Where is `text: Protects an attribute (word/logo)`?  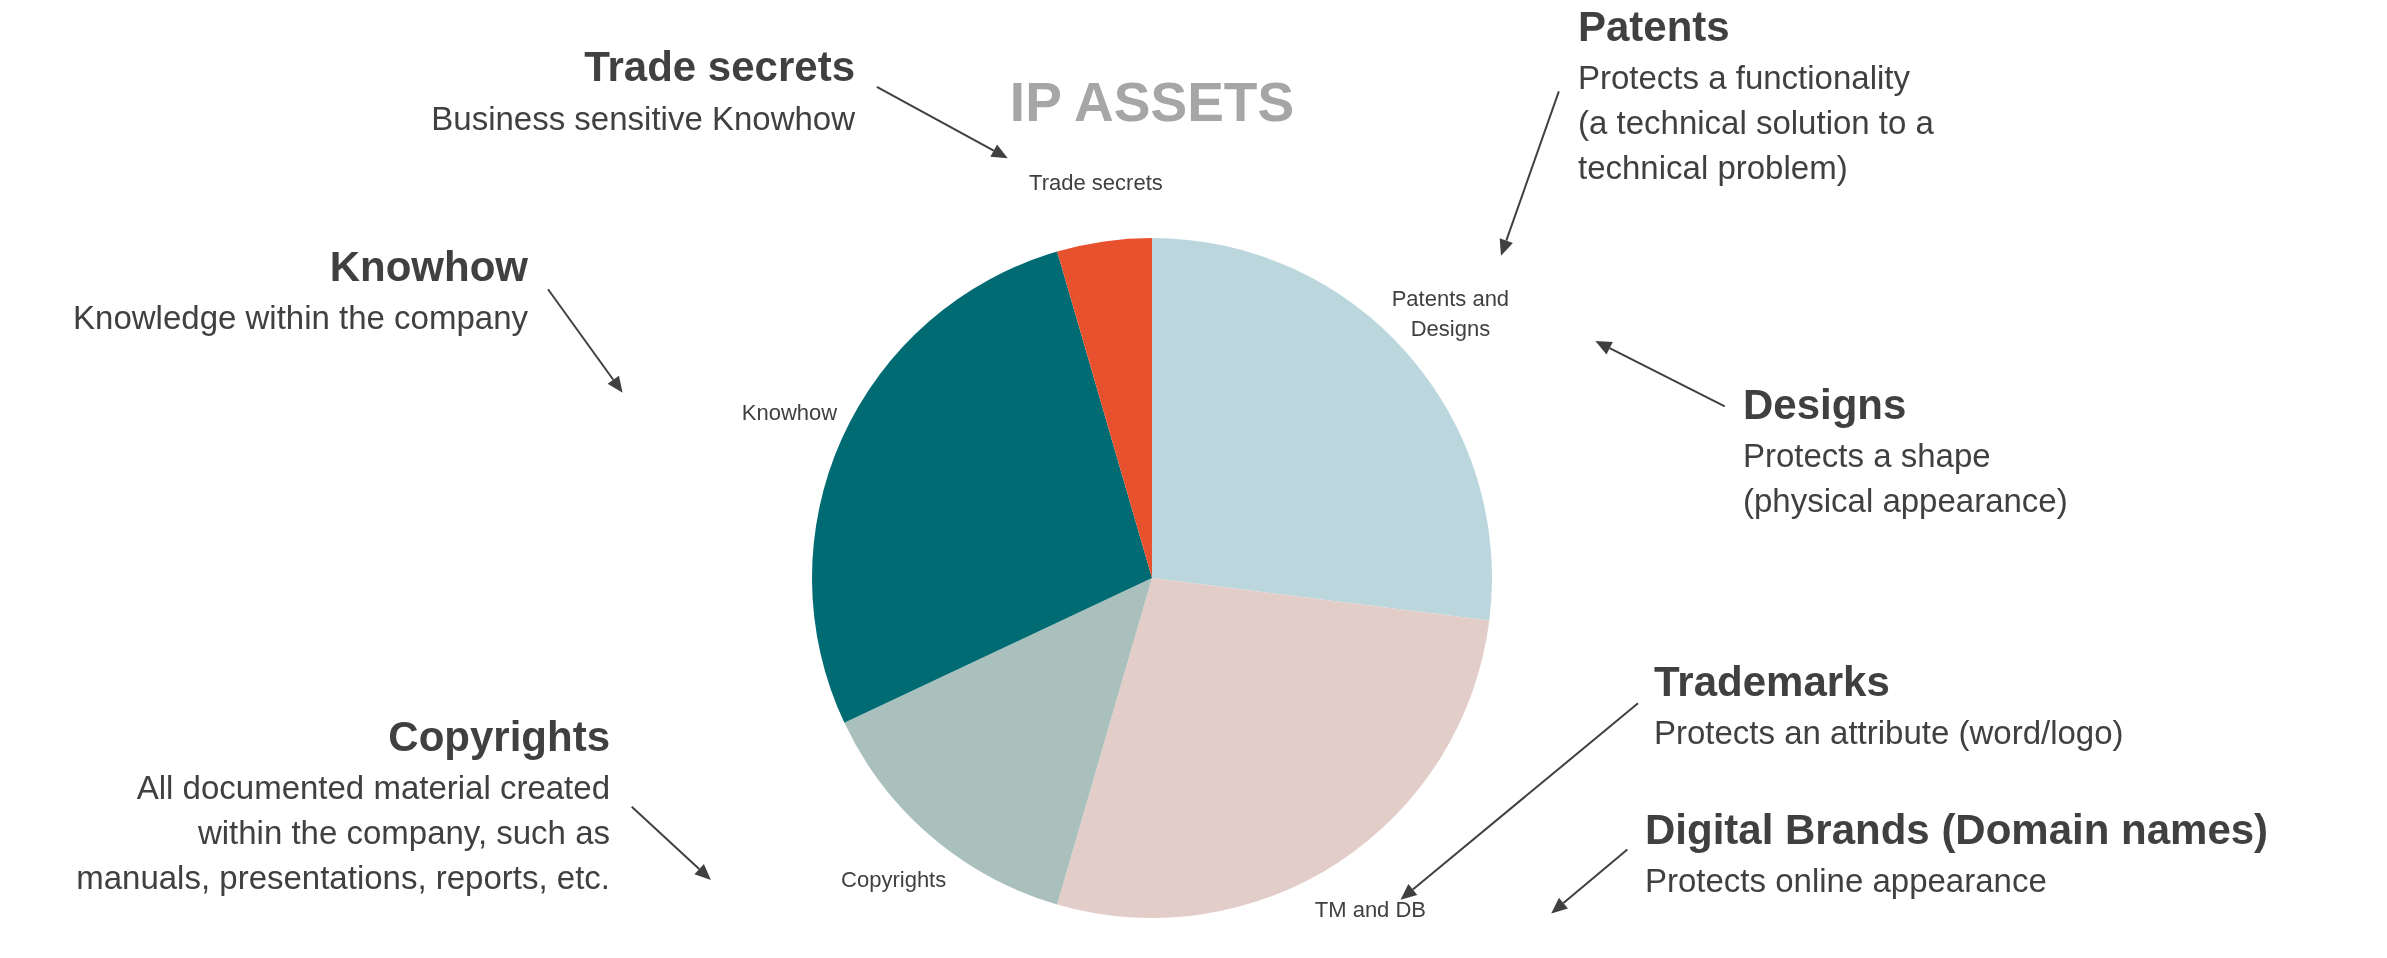
text: Protects an attribute (word/logo) is located at coordinates (1889, 733).